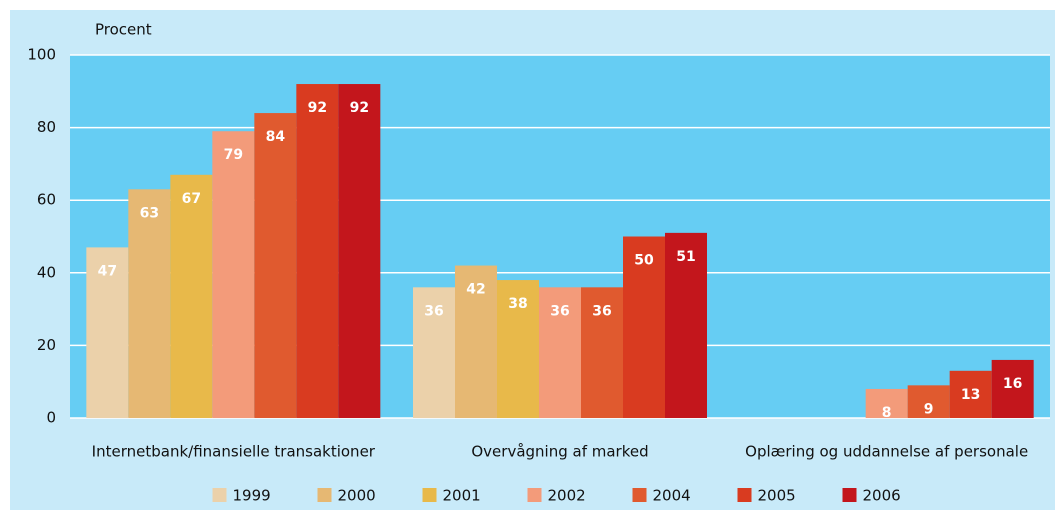  Describe the element at coordinates (233, 155) in the screenshot. I see `value-label: 79` at that location.